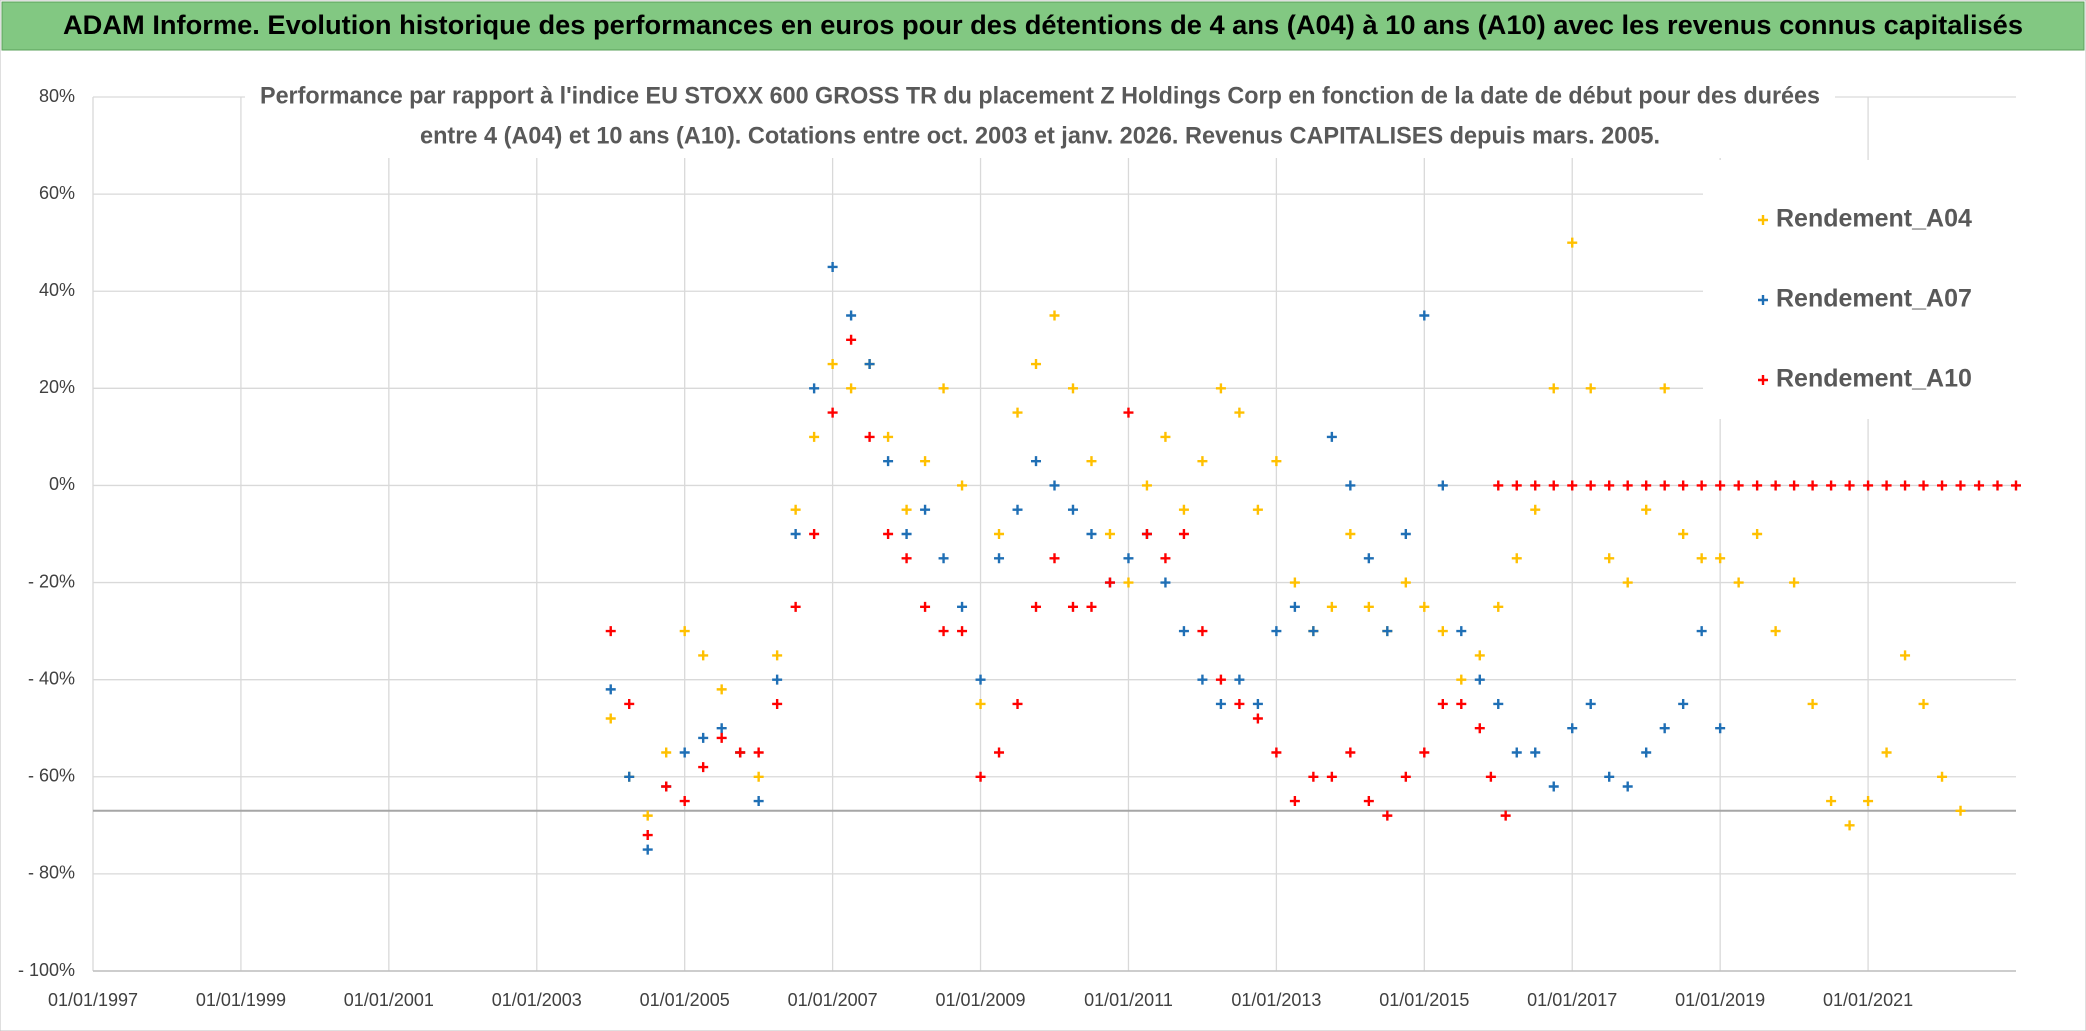 The width and height of the screenshot is (2086, 1031). What do you see at coordinates (1874, 379) in the screenshot?
I see `legend-label: Rendement_A10` at bounding box center [1874, 379].